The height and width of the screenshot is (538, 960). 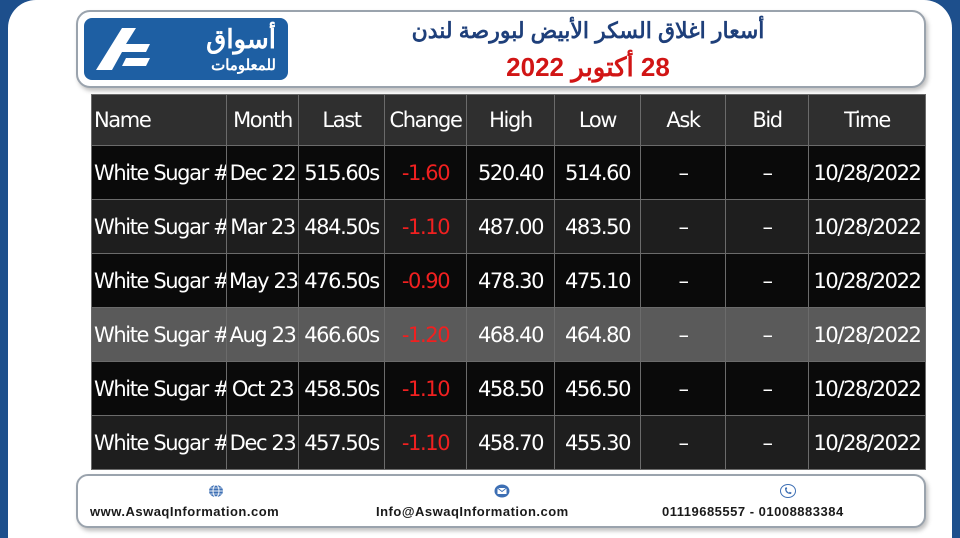 I want to click on email-link: Info@AswaqInformation.com, so click(x=472, y=511).